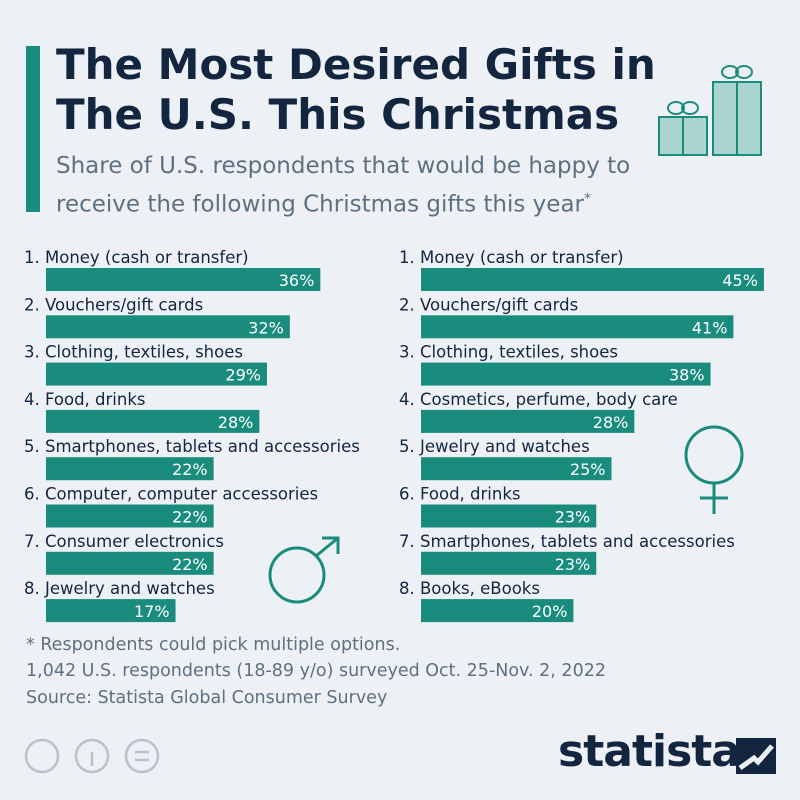 Image resolution: width=800 pixels, height=800 pixels. Describe the element at coordinates (538, 399) in the screenshot. I see `category-label: 4. Cosmetics, perfume, body care` at that location.